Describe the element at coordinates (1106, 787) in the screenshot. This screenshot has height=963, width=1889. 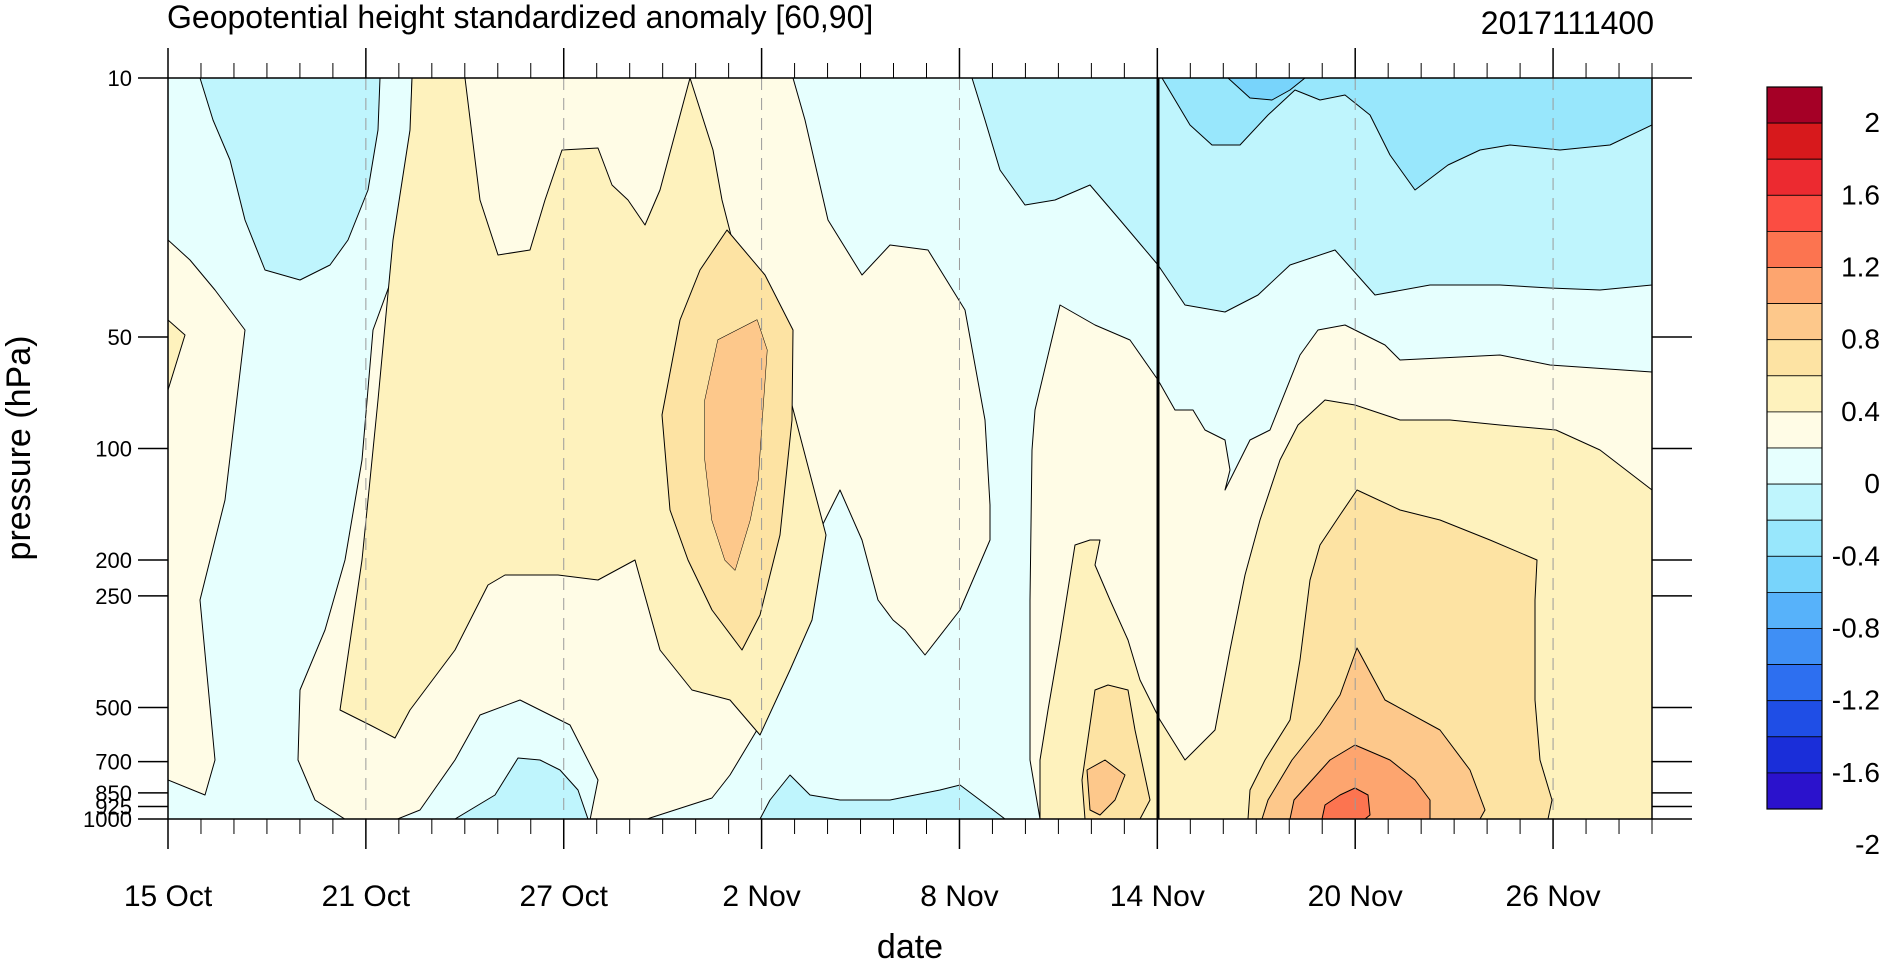
I see `contour-pos-12-c` at that location.